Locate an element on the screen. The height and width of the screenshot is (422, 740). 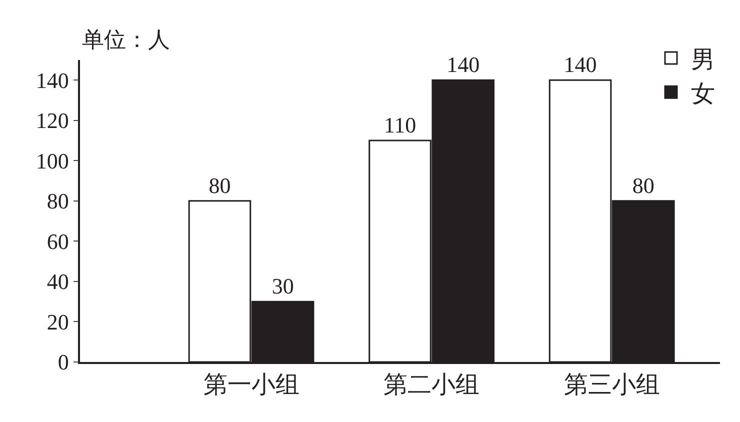
data-label: 110 is located at coordinates (400, 125).